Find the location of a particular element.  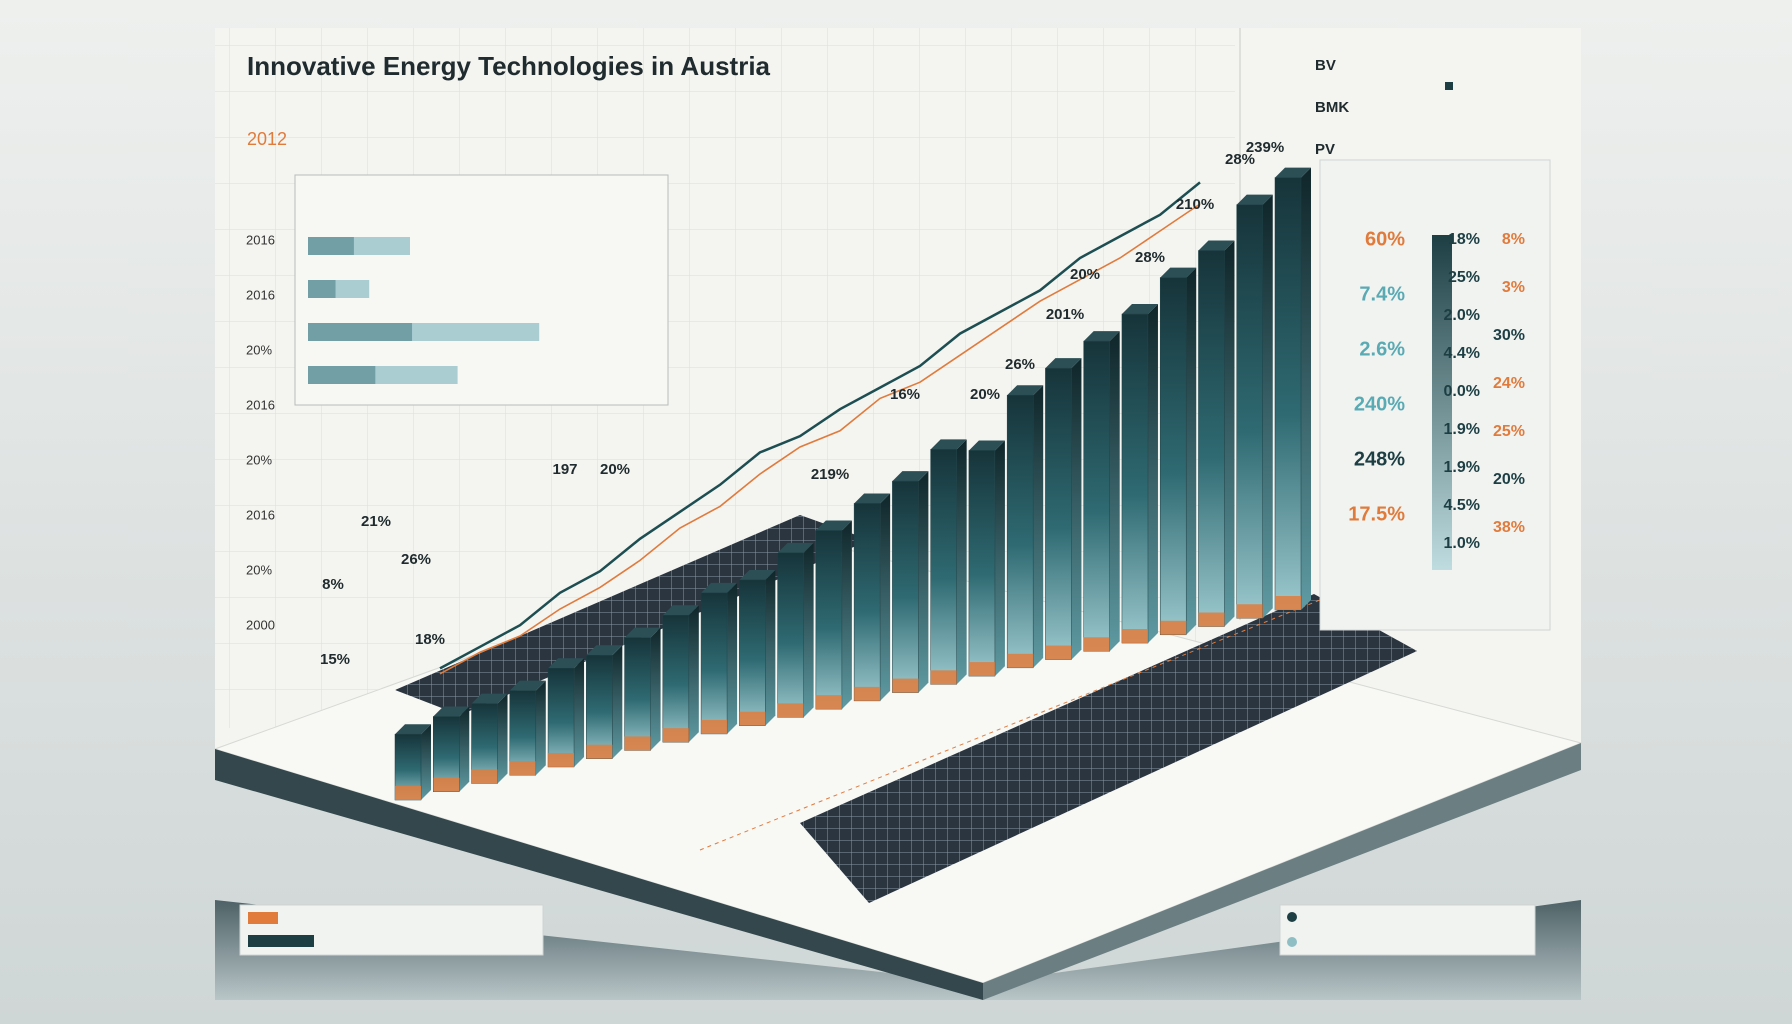

annotation: 197 is located at coordinates (564, 469).